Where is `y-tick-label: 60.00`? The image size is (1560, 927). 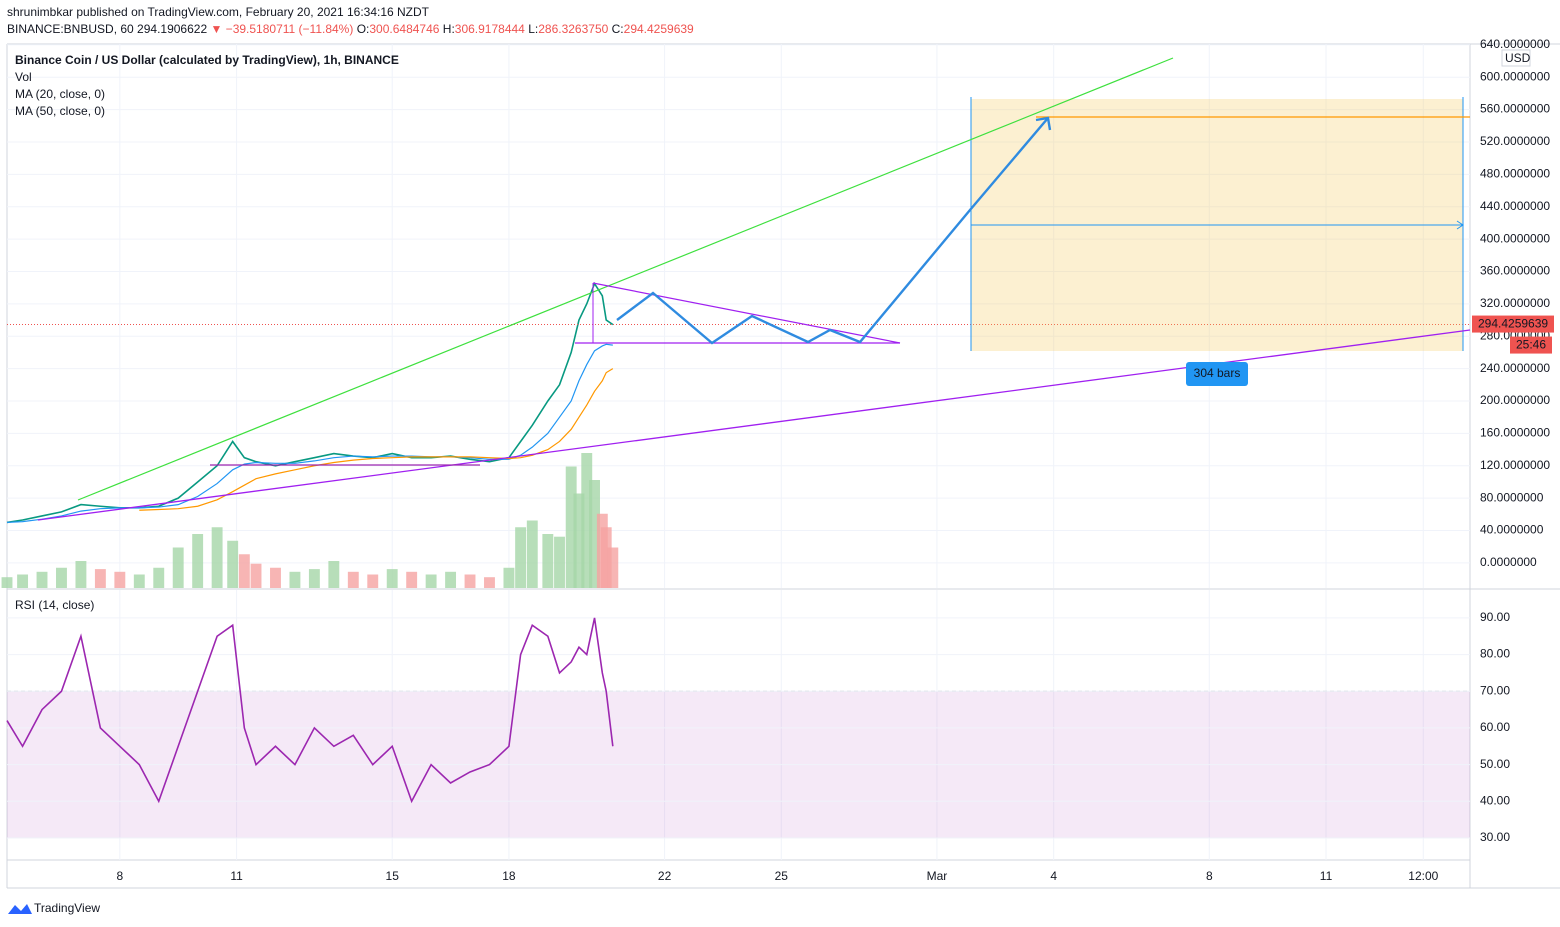
y-tick-label: 60.00 is located at coordinates (1495, 727).